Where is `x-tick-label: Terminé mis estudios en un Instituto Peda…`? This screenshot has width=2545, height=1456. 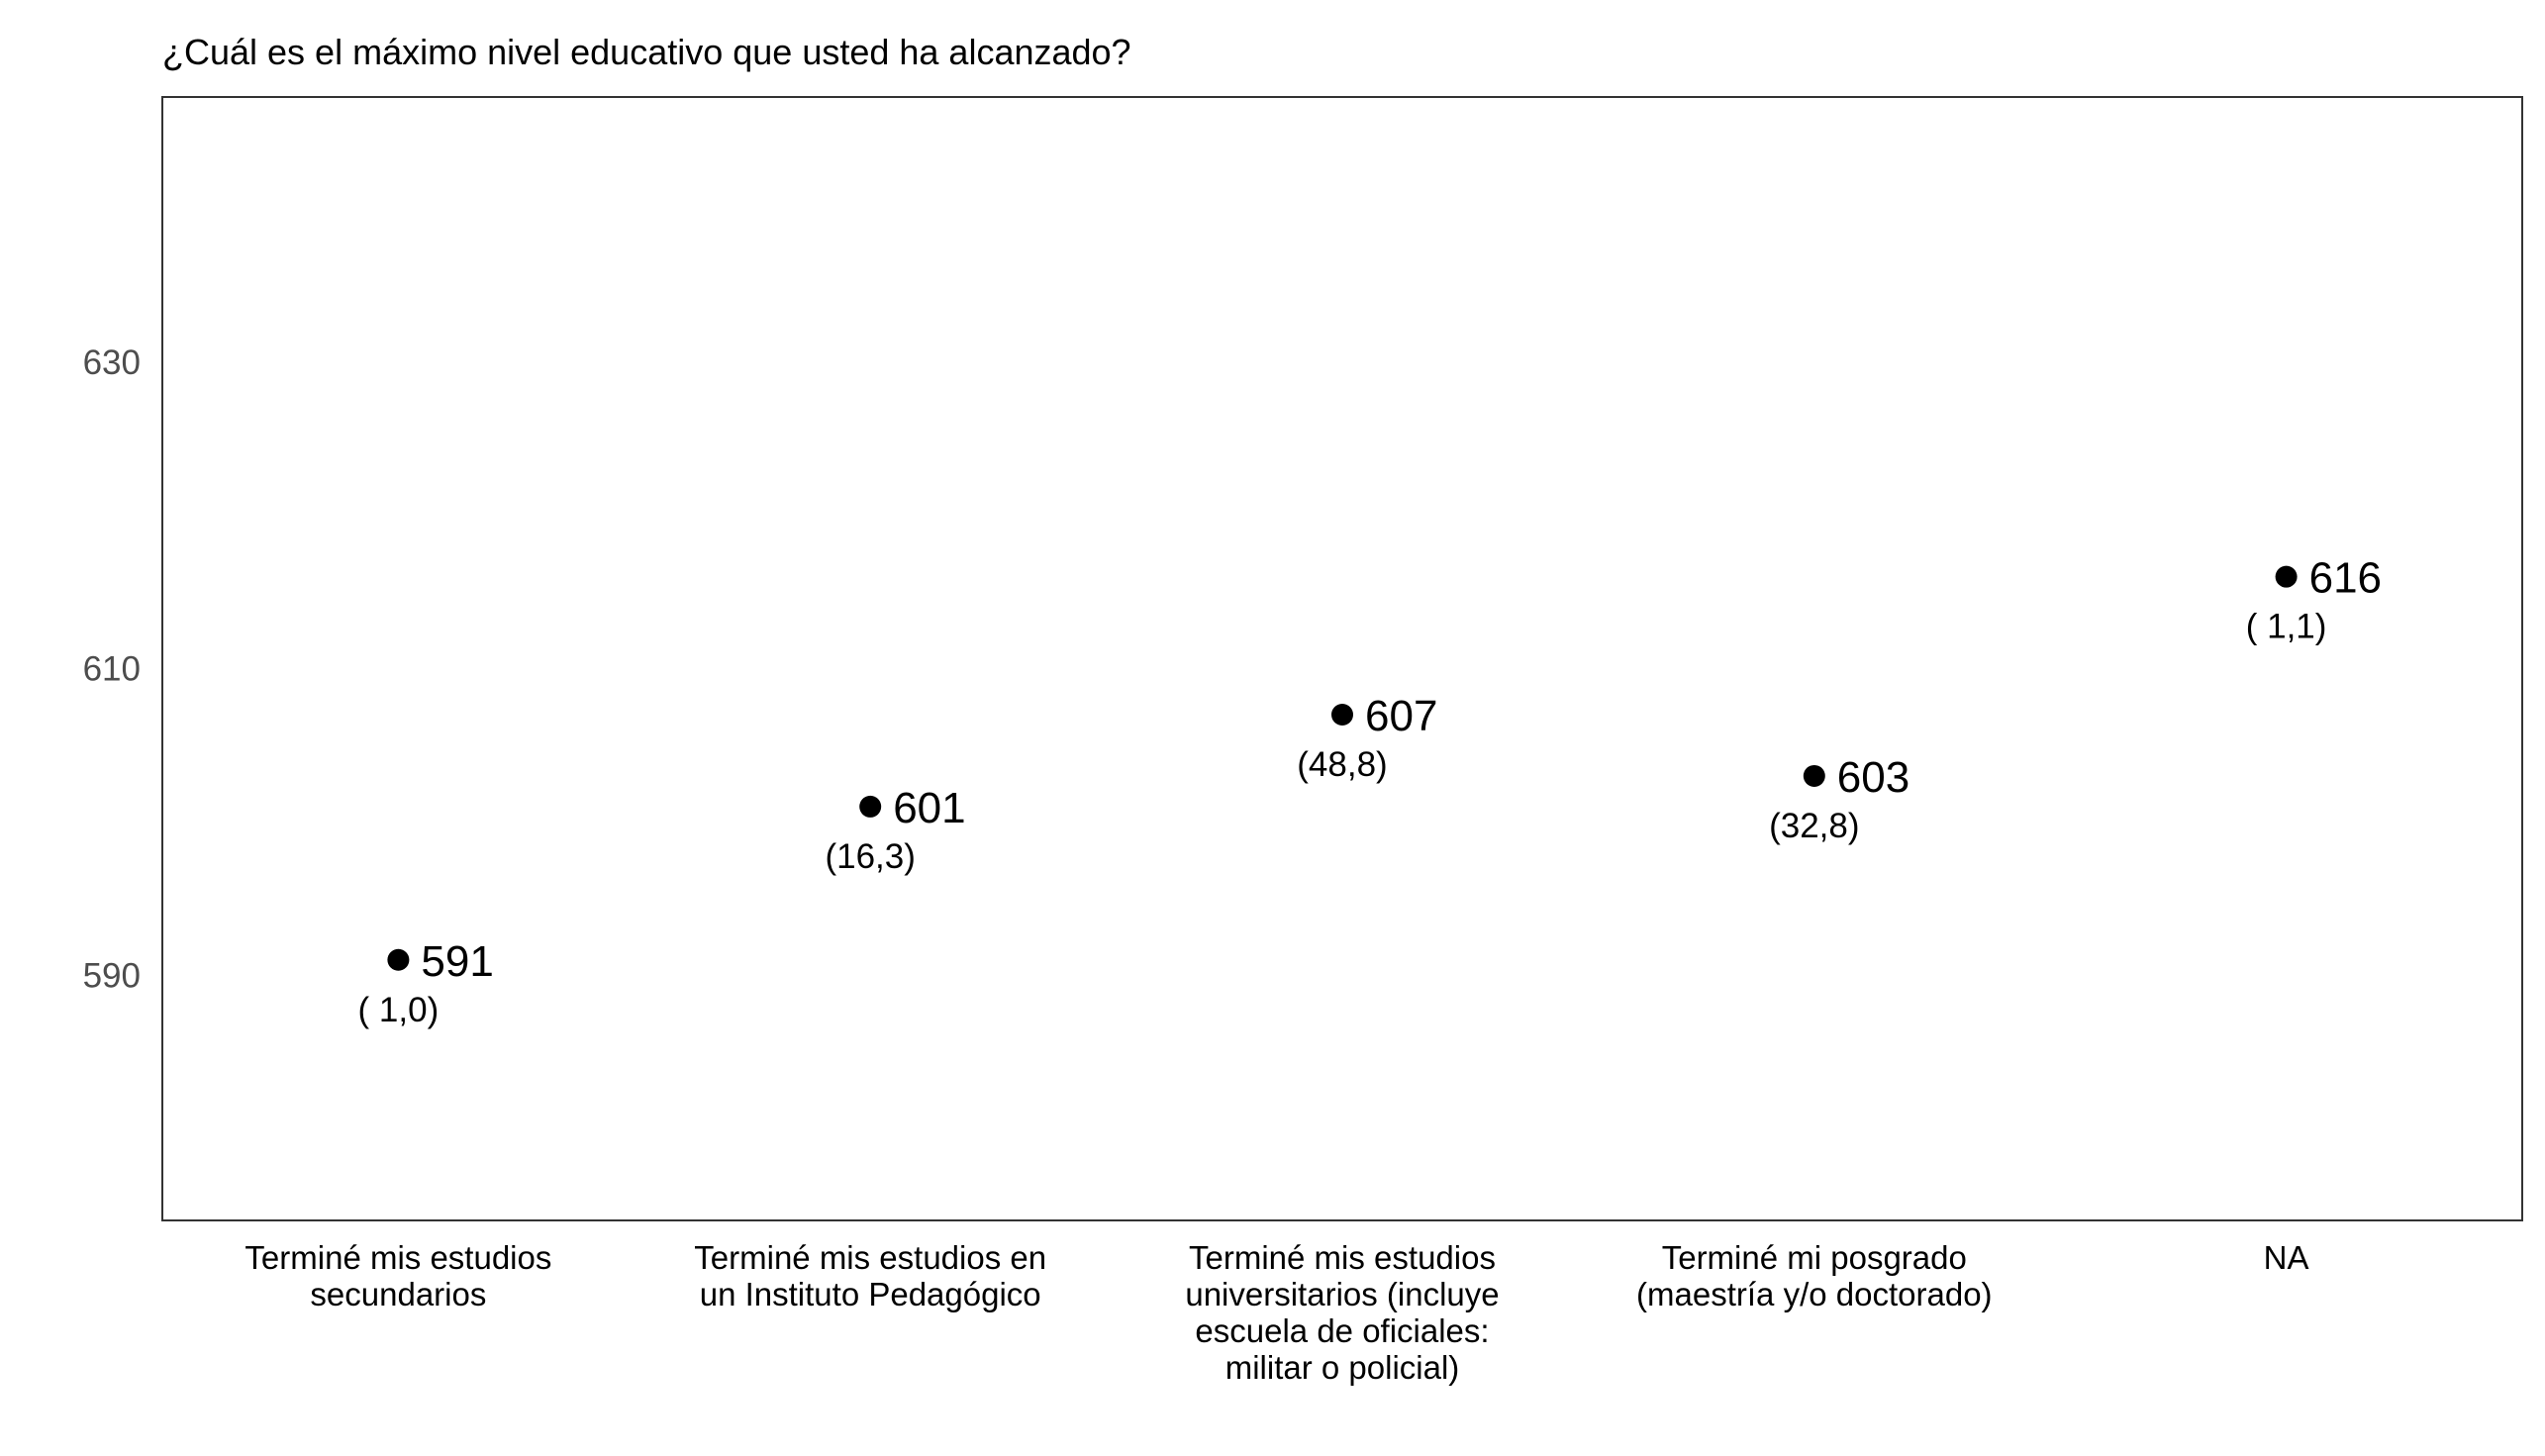
x-tick-label: Terminé mis estudios en un Instituto Peda… is located at coordinates (870, 1275).